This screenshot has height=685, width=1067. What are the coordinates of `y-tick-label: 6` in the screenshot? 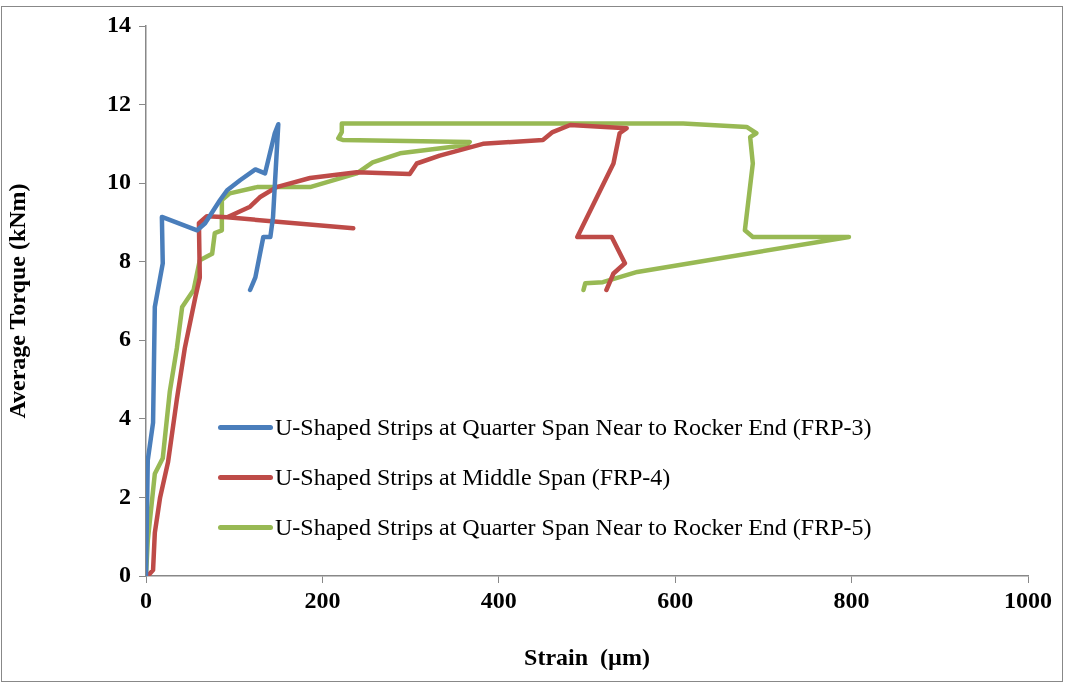 It's located at (125, 338).